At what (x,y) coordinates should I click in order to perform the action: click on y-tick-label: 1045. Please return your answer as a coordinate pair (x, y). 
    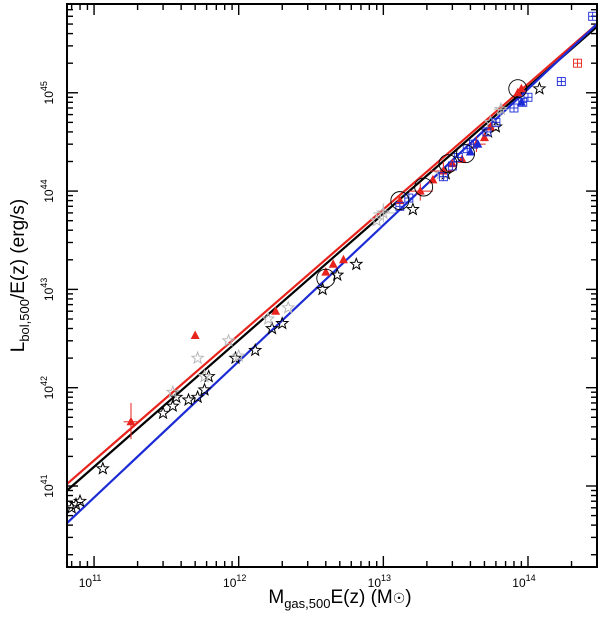
    Looking at the image, I should click on (47, 92).